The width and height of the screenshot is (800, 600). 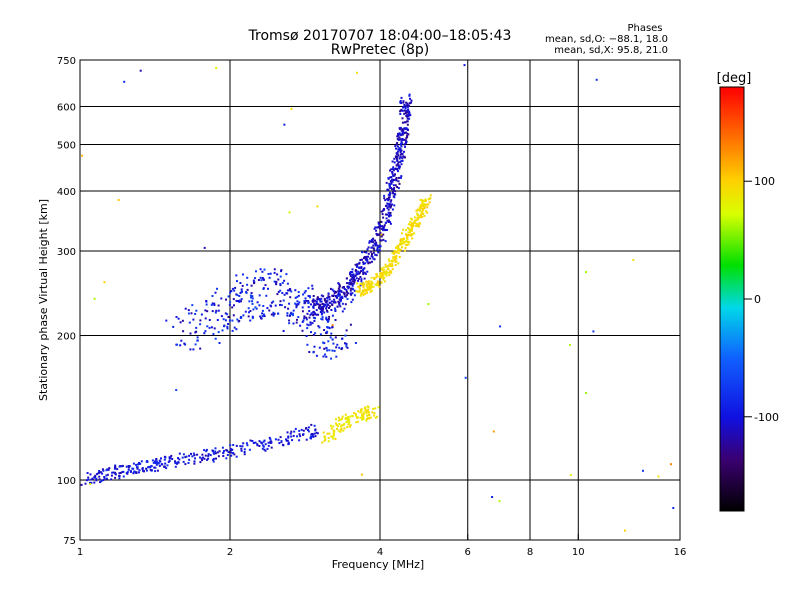 What do you see at coordinates (66, 108) in the screenshot?
I see `y-tick-label: 600` at bounding box center [66, 108].